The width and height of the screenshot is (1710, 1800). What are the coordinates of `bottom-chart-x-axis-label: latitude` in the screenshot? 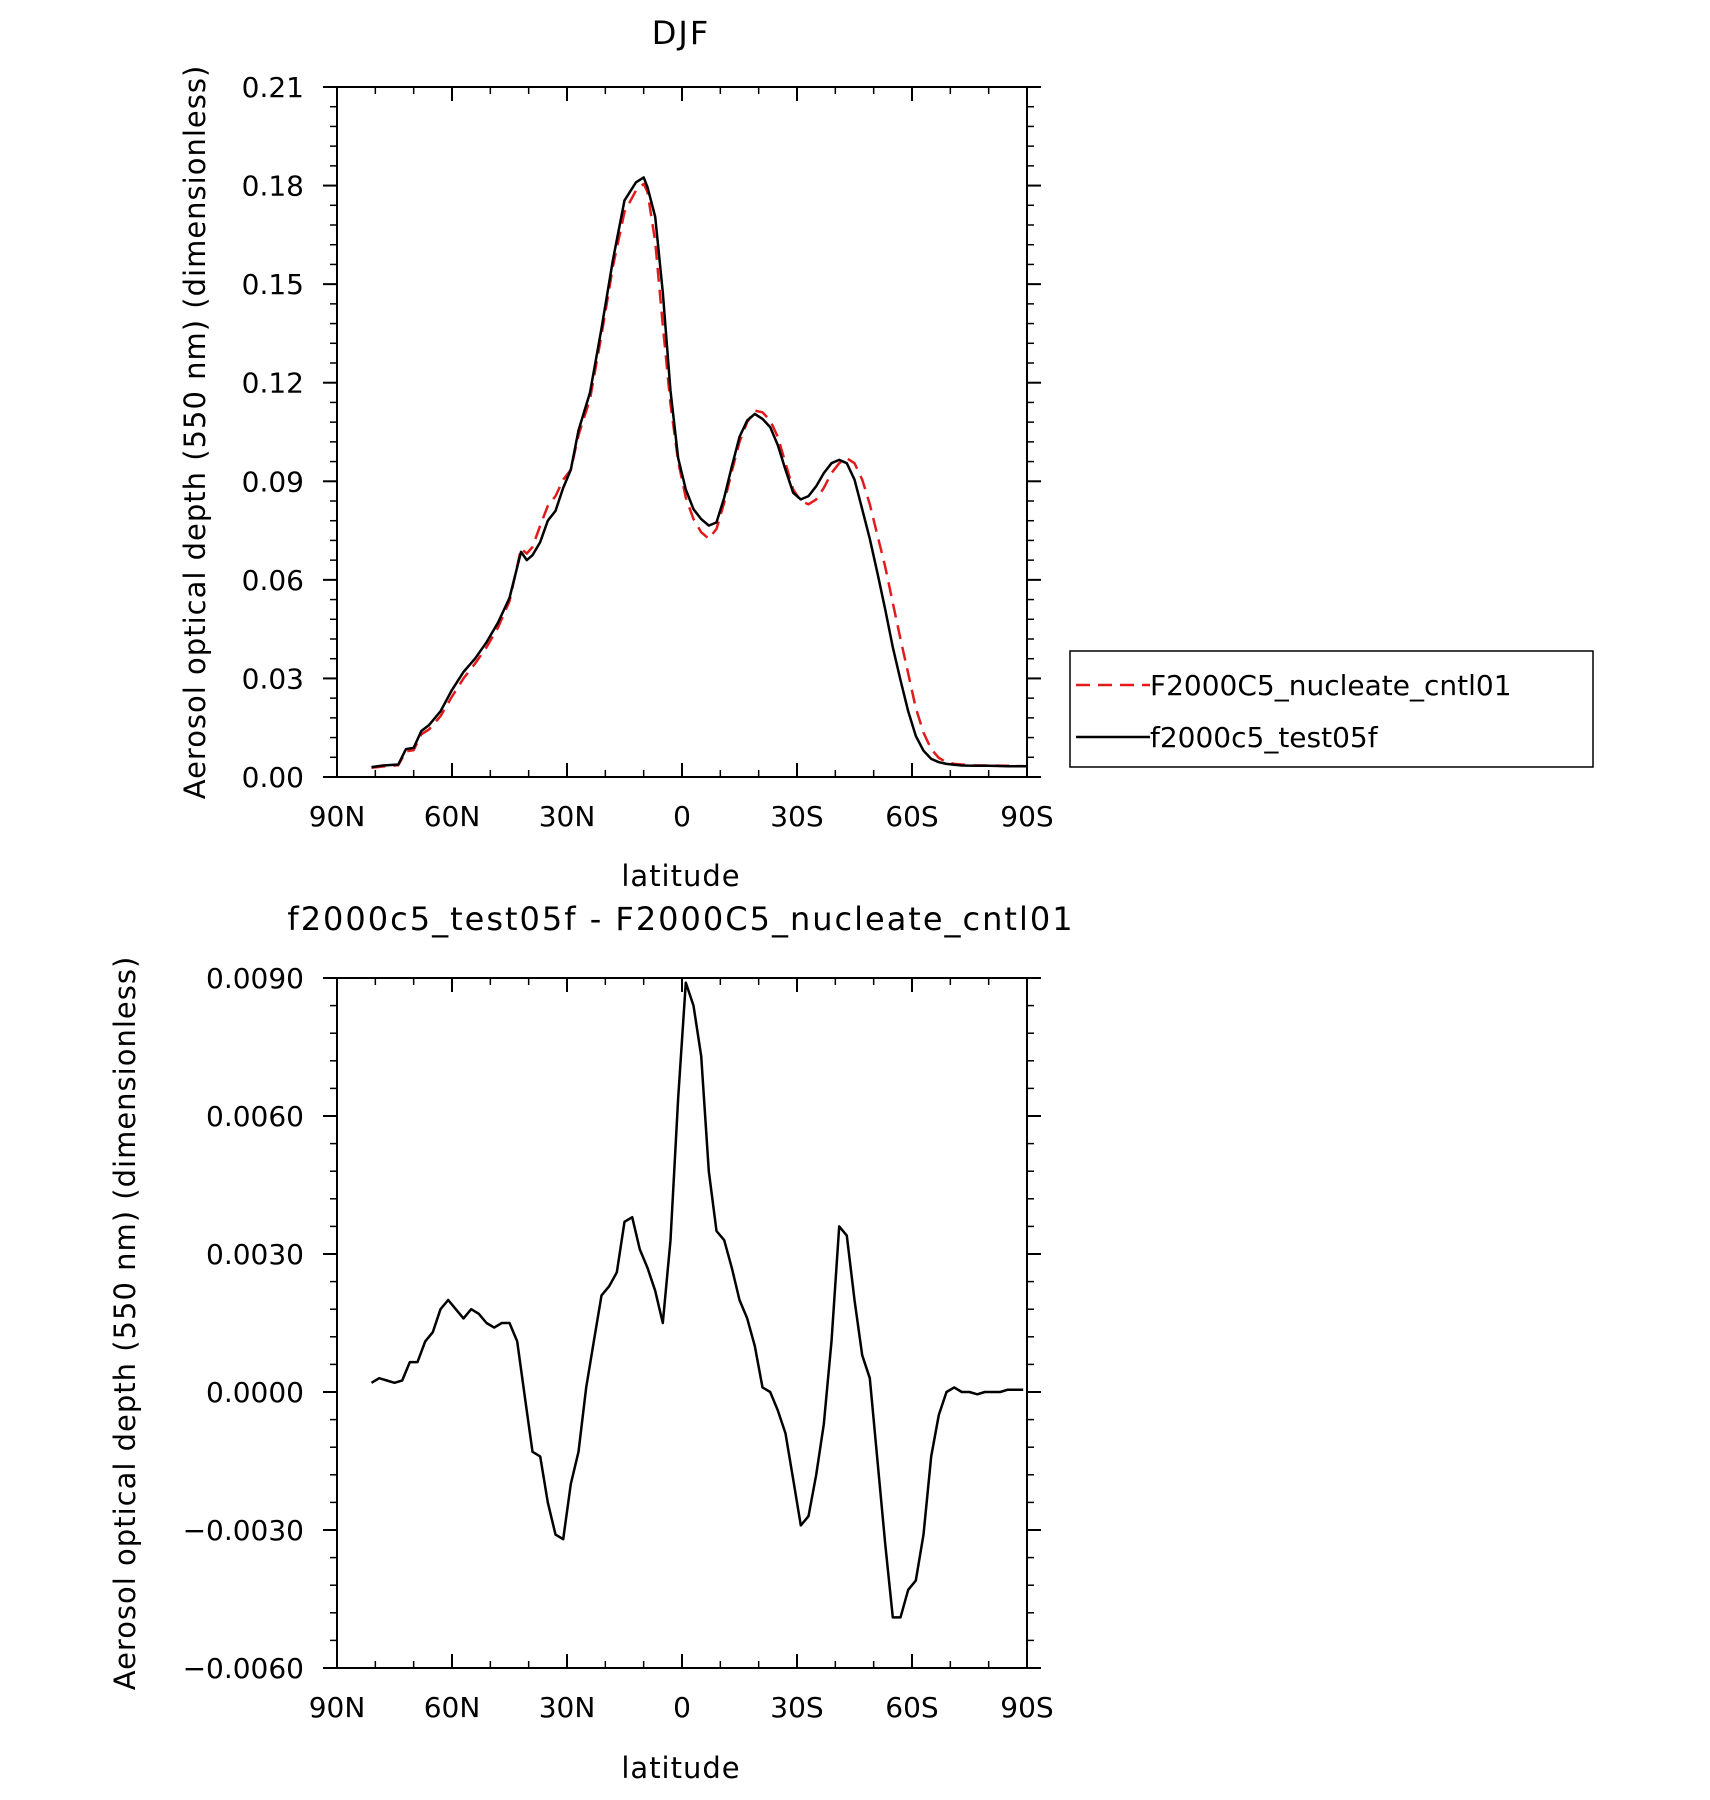 It's located at (680, 1768).